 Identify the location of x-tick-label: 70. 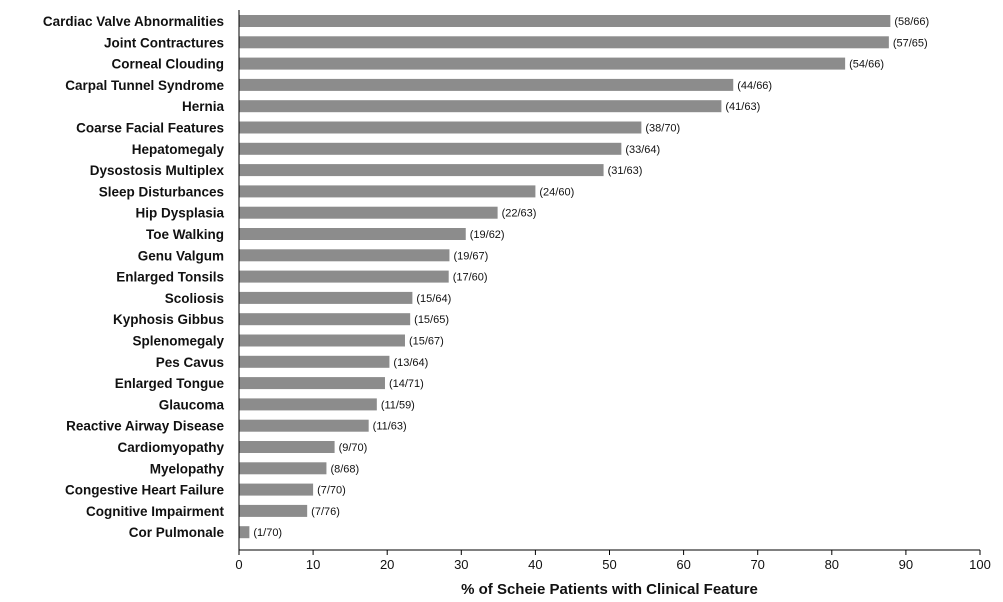
(757, 564).